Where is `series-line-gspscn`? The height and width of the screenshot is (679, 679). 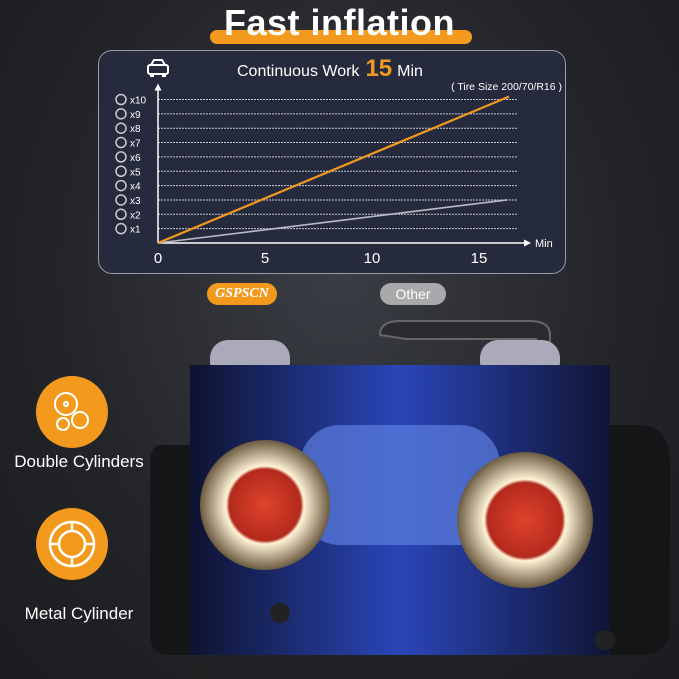
series-line-gspscn is located at coordinates (333, 170).